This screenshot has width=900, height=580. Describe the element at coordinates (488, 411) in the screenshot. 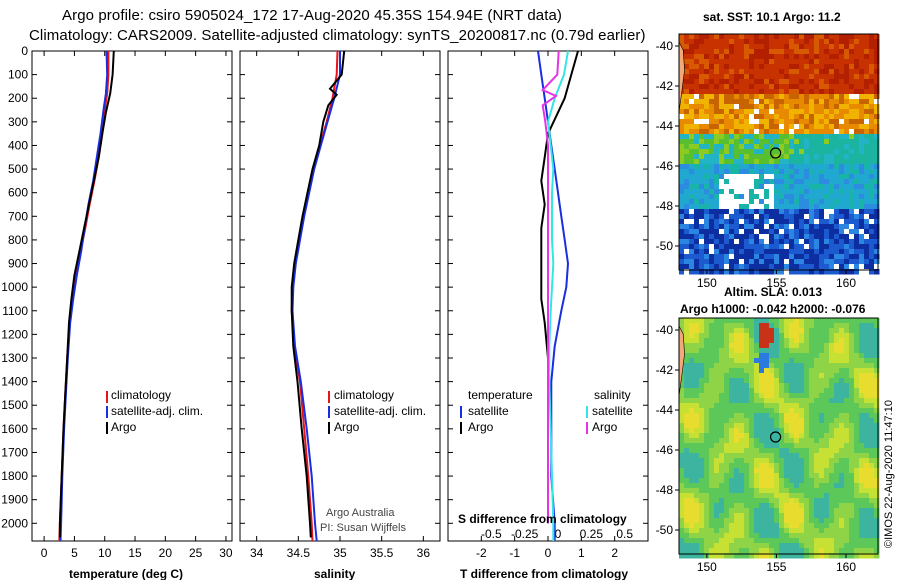

I see `legend-temp-sat-label: satellite` at that location.